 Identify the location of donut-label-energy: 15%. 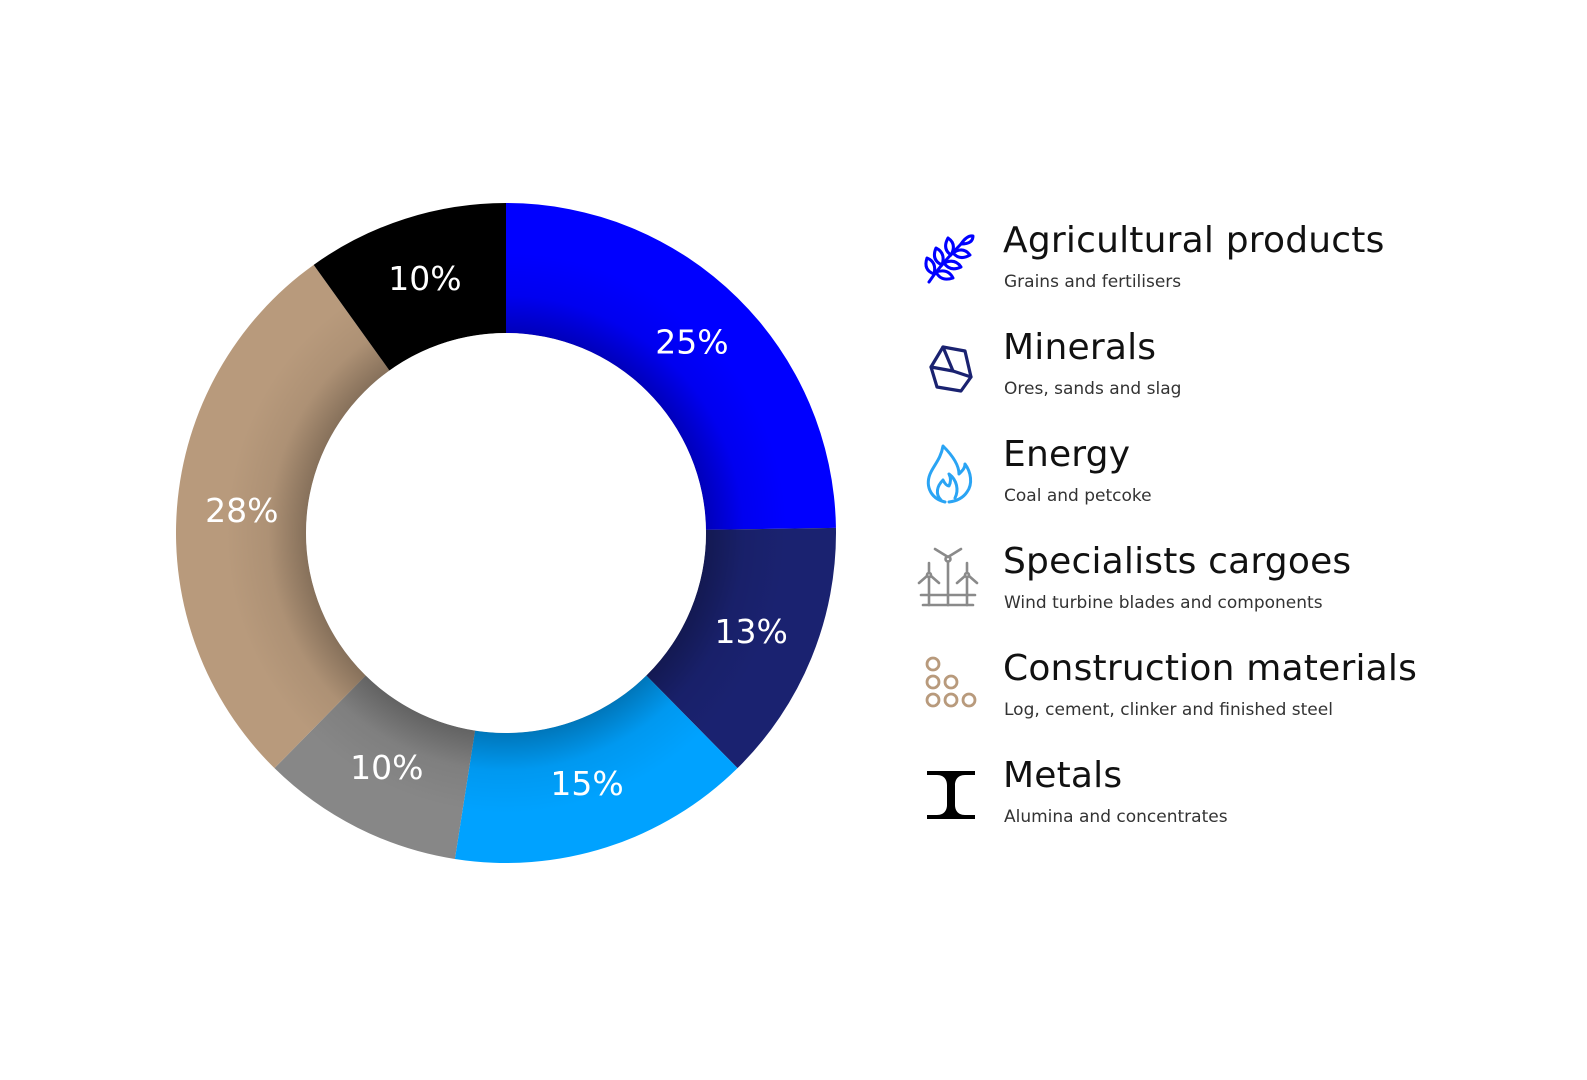
(586, 783).